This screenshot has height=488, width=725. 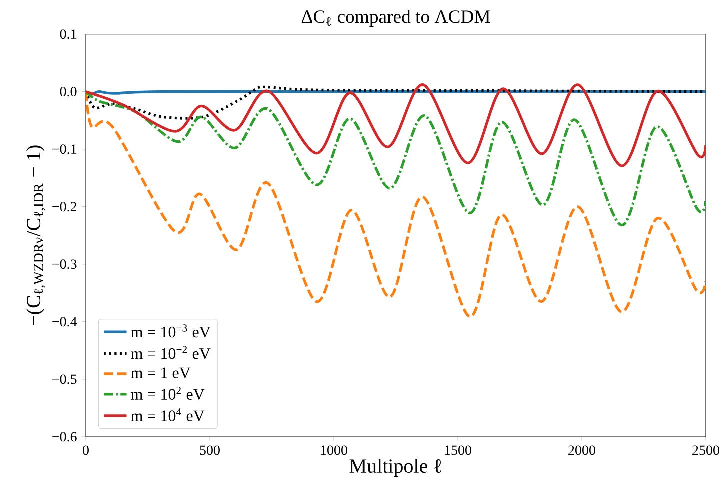 What do you see at coordinates (86, 451) in the screenshot?
I see `x-tick-label: 0` at bounding box center [86, 451].